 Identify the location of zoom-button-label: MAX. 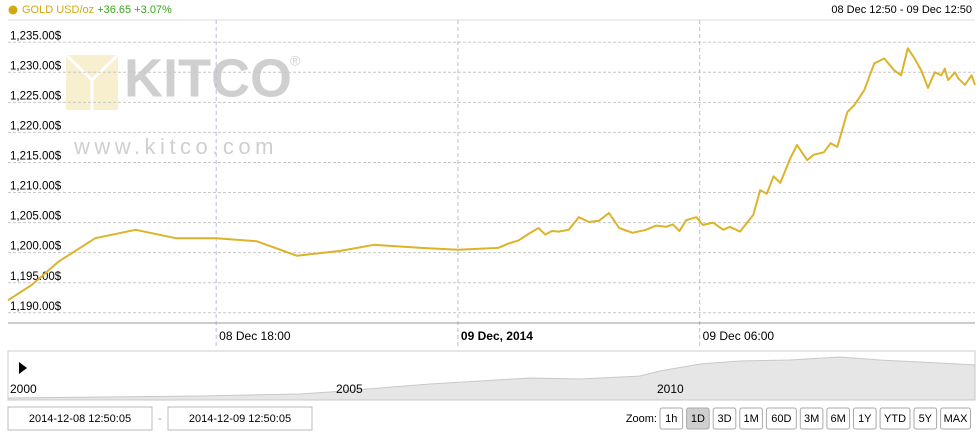
(956, 419).